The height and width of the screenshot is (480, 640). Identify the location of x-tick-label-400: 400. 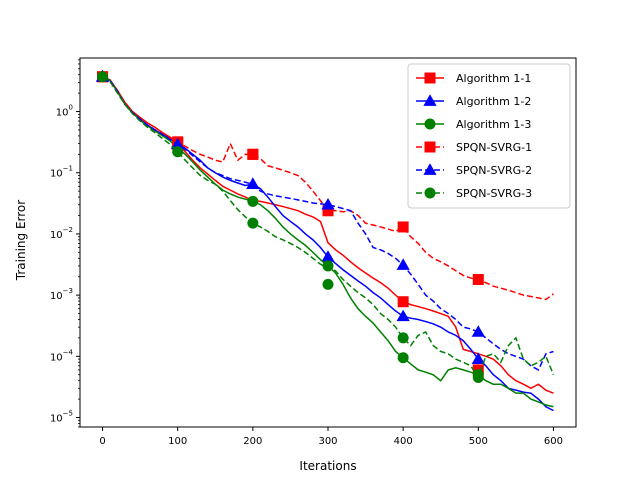
(403, 441).